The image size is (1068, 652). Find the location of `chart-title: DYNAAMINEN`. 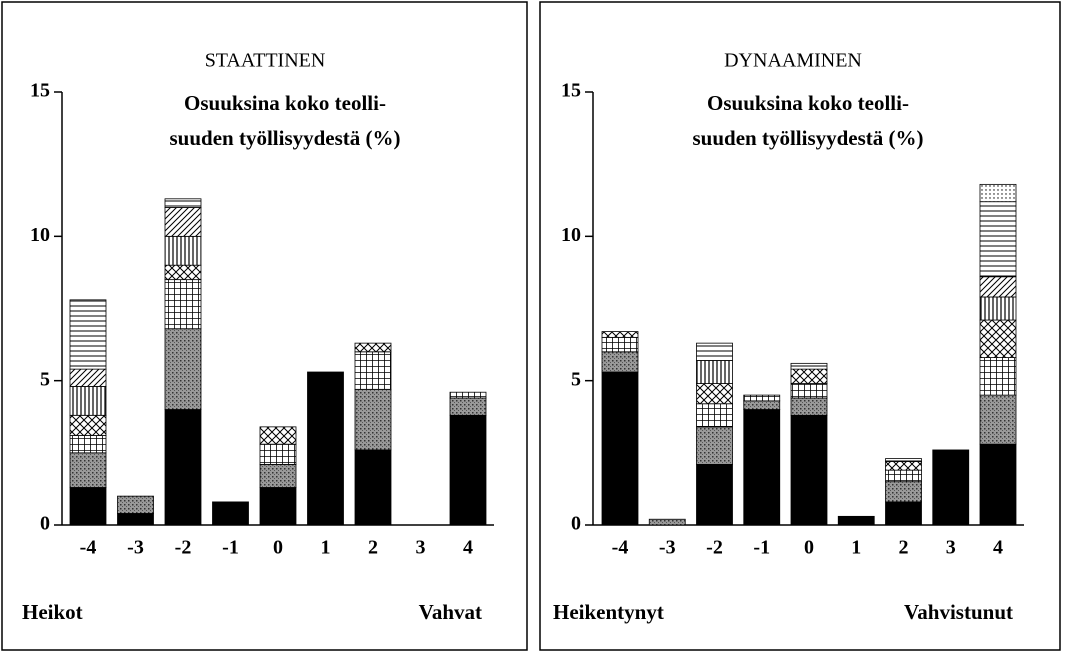

chart-title: DYNAAMINEN is located at coordinates (793, 61).